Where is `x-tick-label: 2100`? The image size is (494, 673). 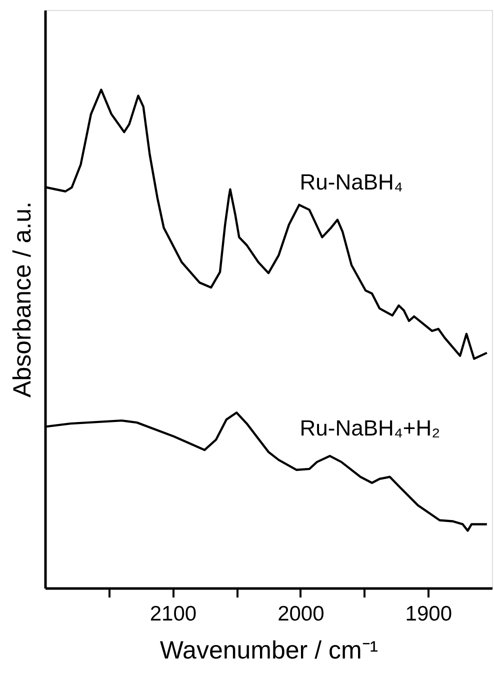
x-tick-label: 2100 is located at coordinates (173, 614).